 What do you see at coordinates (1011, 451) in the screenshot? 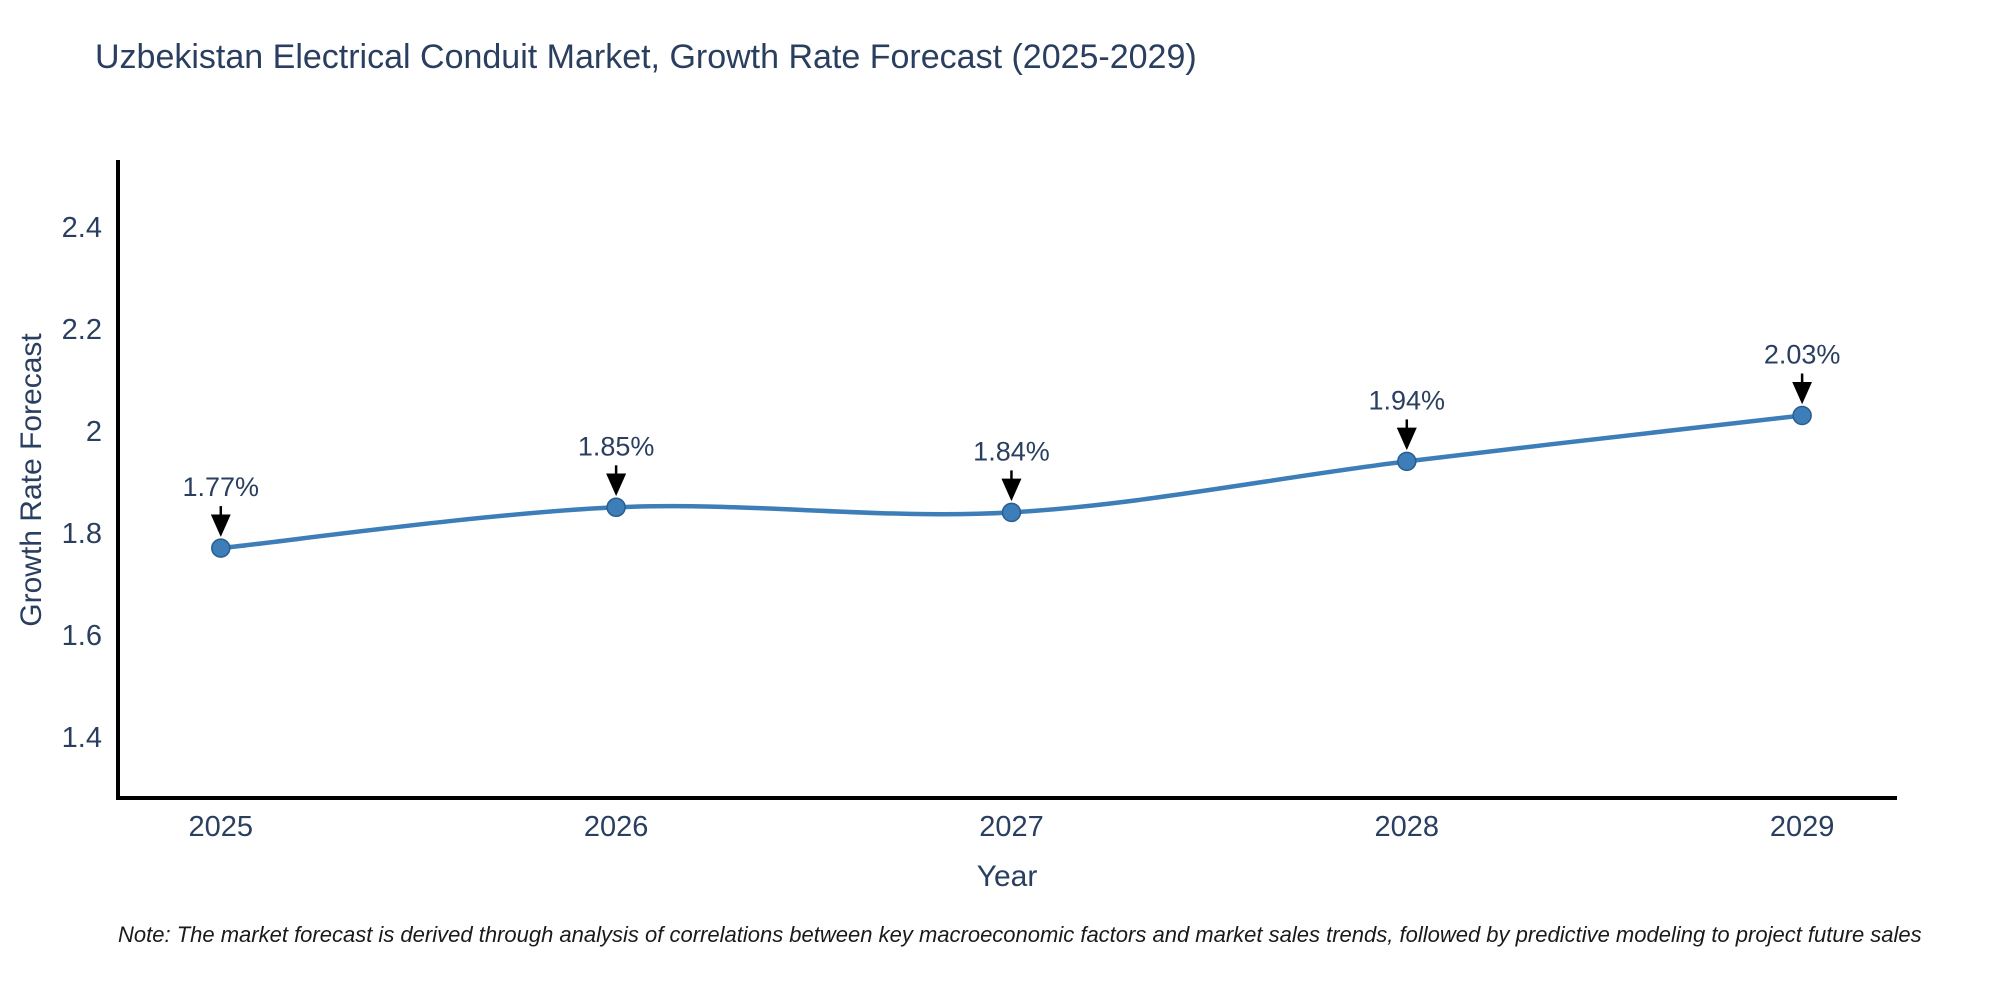
I see `point-annotation-label: 1.84%` at bounding box center [1011, 451].